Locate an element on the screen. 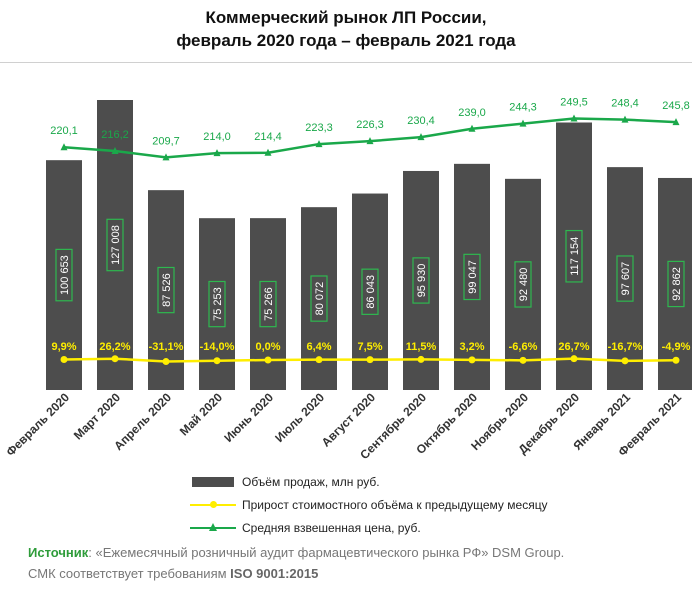 The height and width of the screenshot is (594, 692). bar-value-label-1: 100 653 is located at coordinates (64, 275).